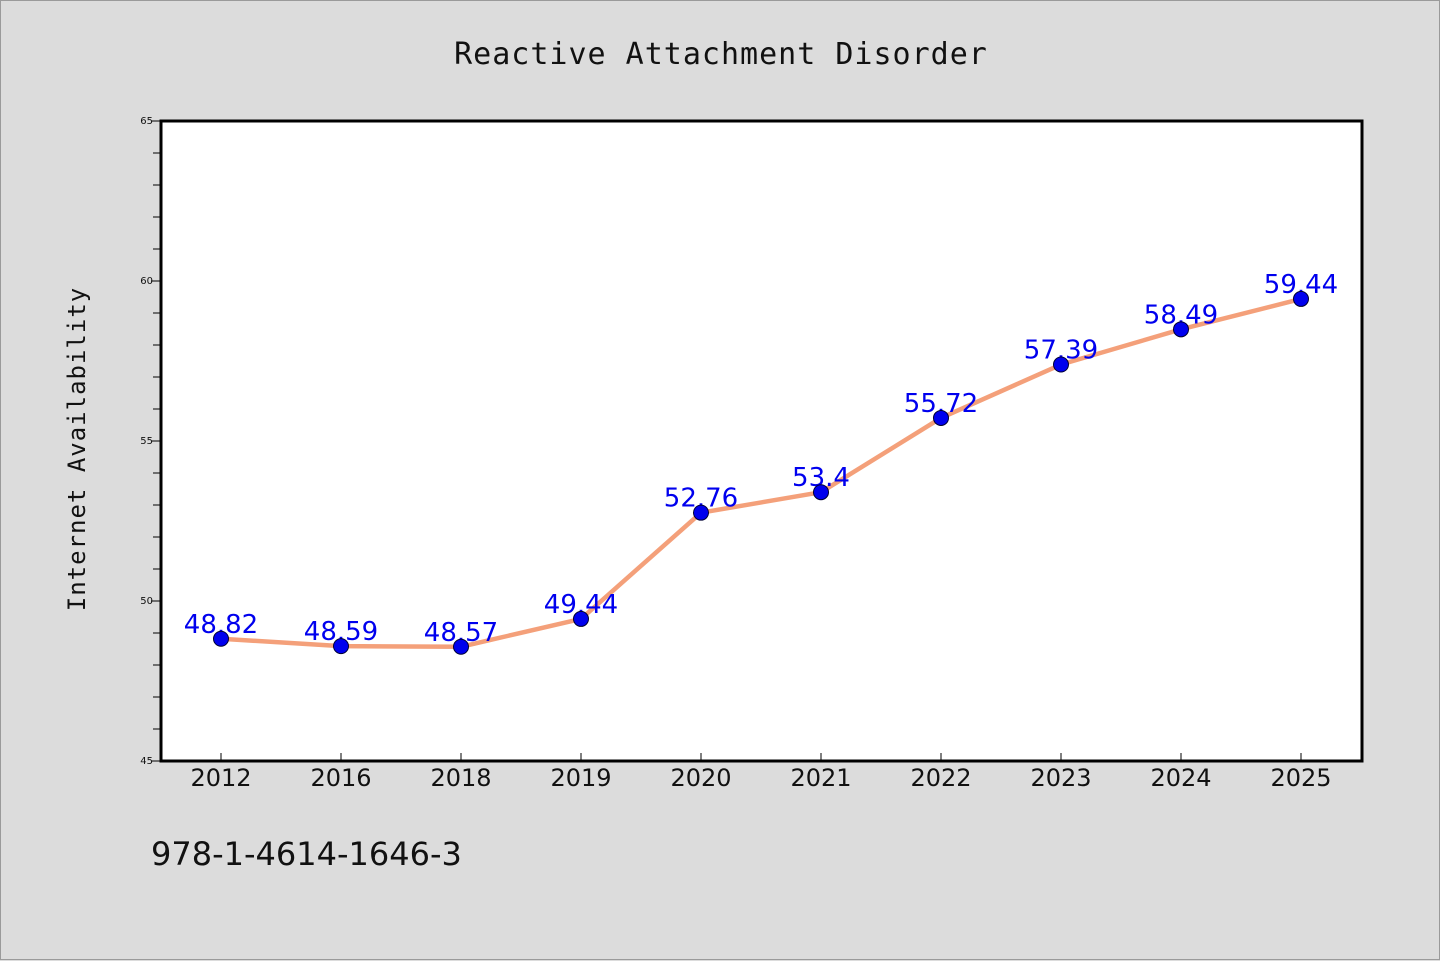 The image size is (1440, 961). Describe the element at coordinates (220, 778) in the screenshot. I see `x-tick-label: 2012` at that location.